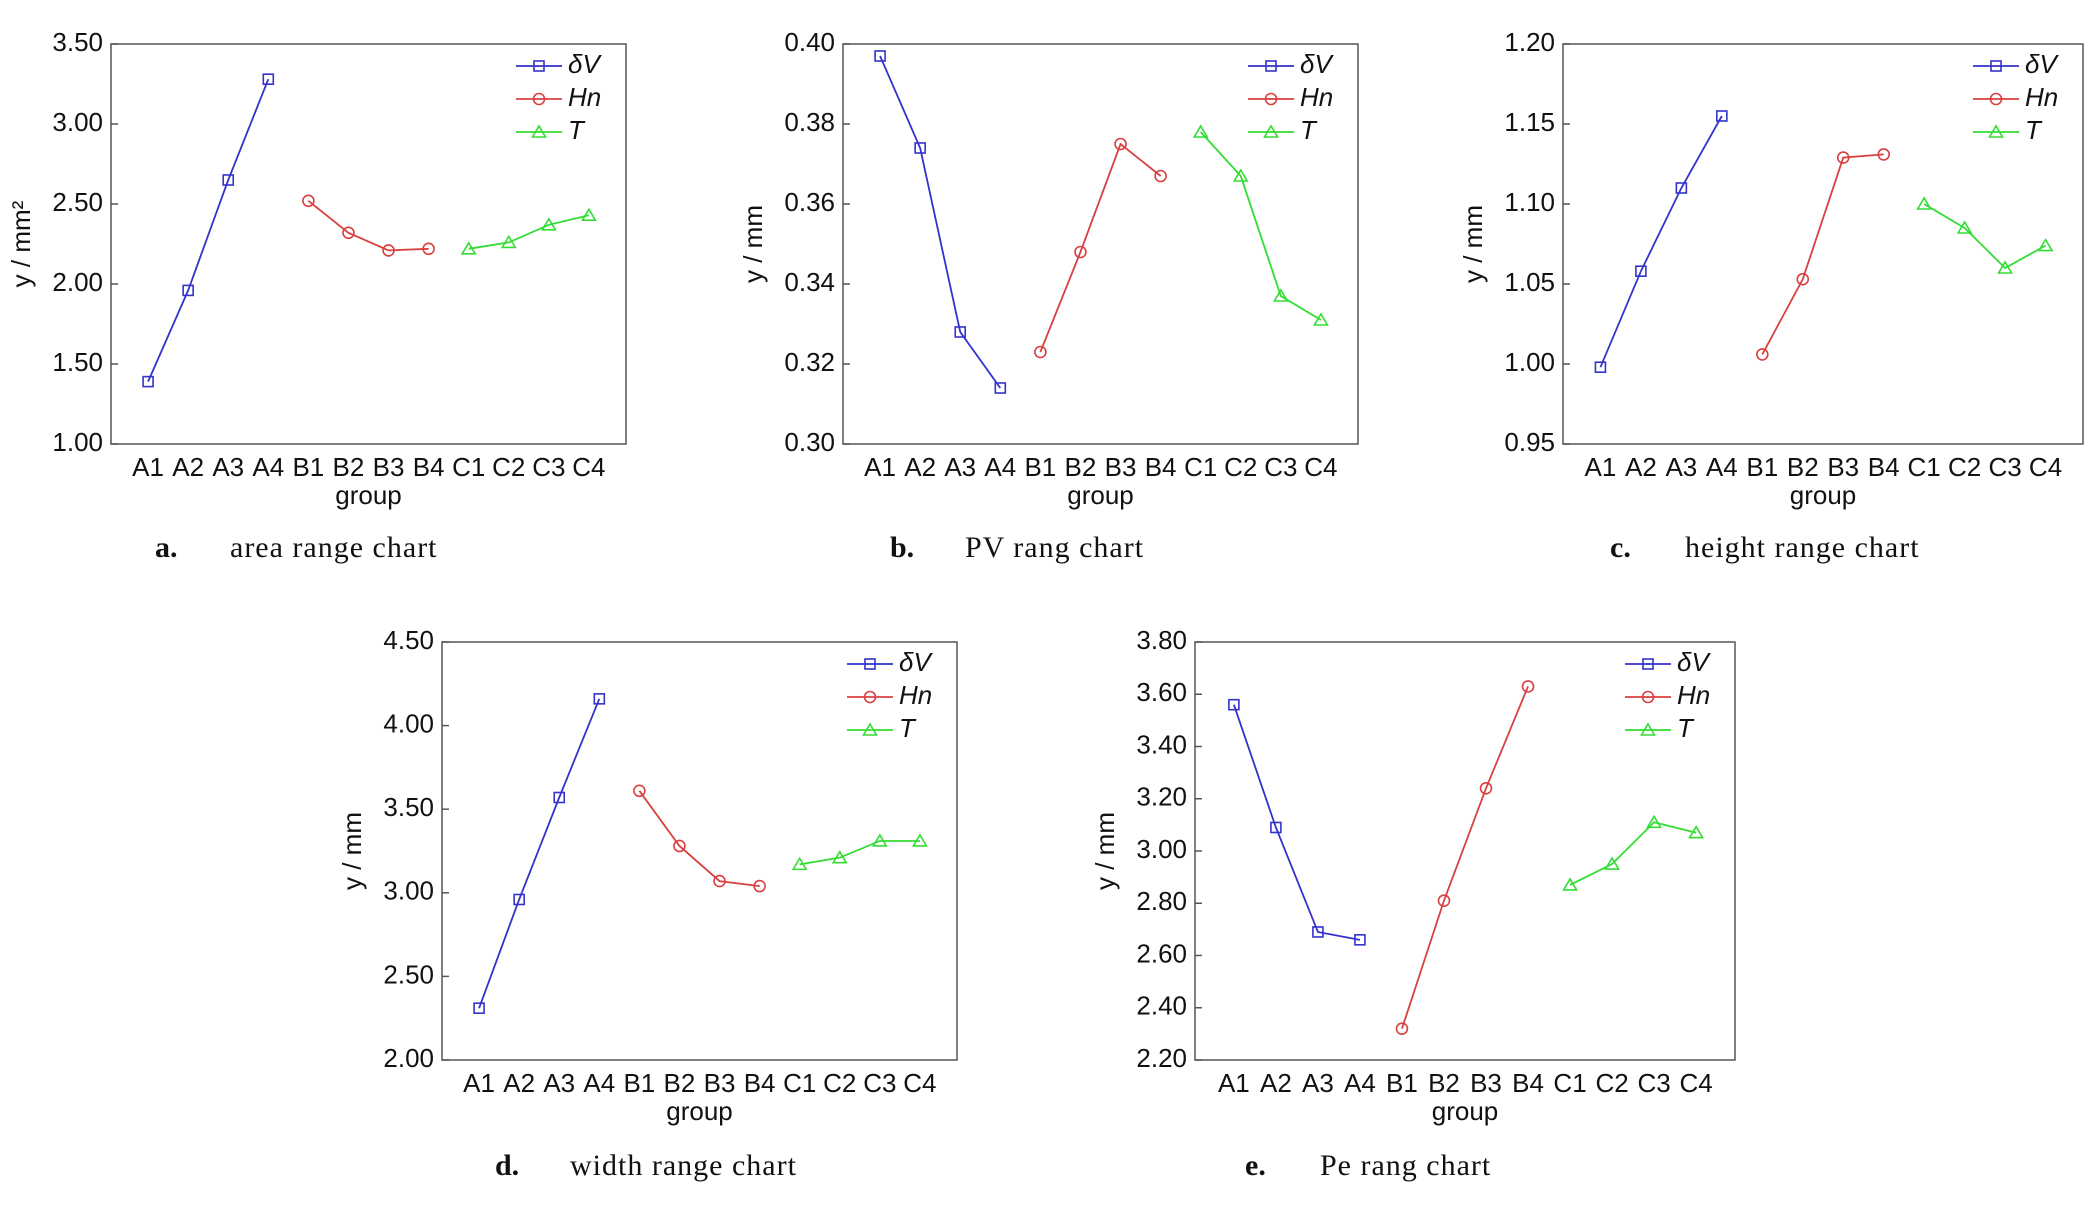  I want to click on y-tick-label: 3.20, so click(1161, 797).